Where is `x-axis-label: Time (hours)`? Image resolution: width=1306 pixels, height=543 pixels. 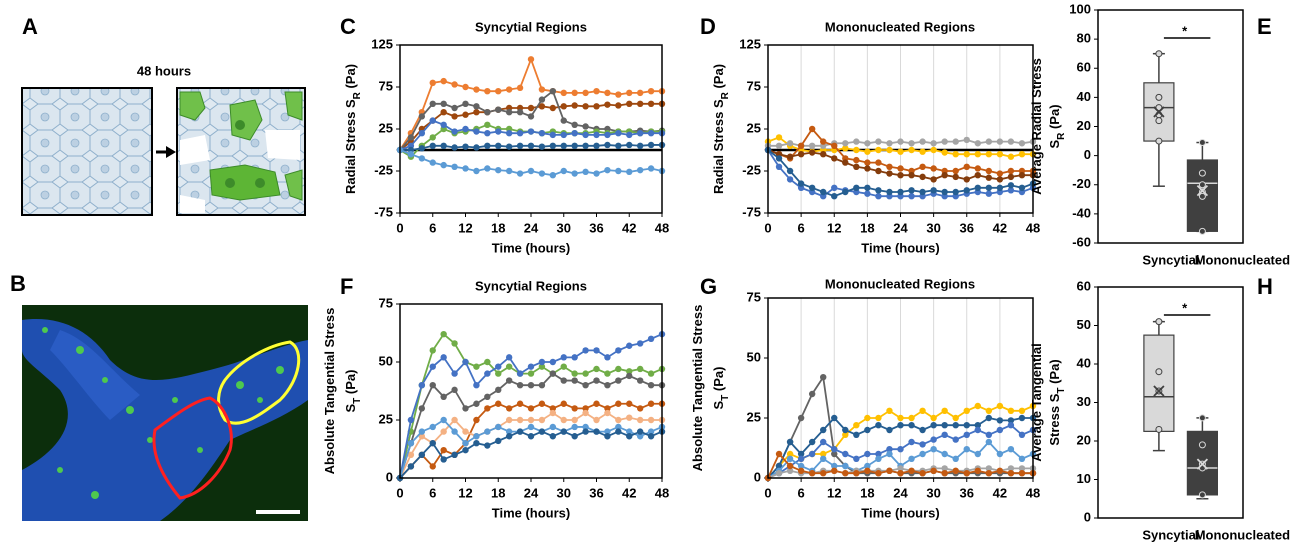 x-axis-label: Time (hours) is located at coordinates (531, 512).